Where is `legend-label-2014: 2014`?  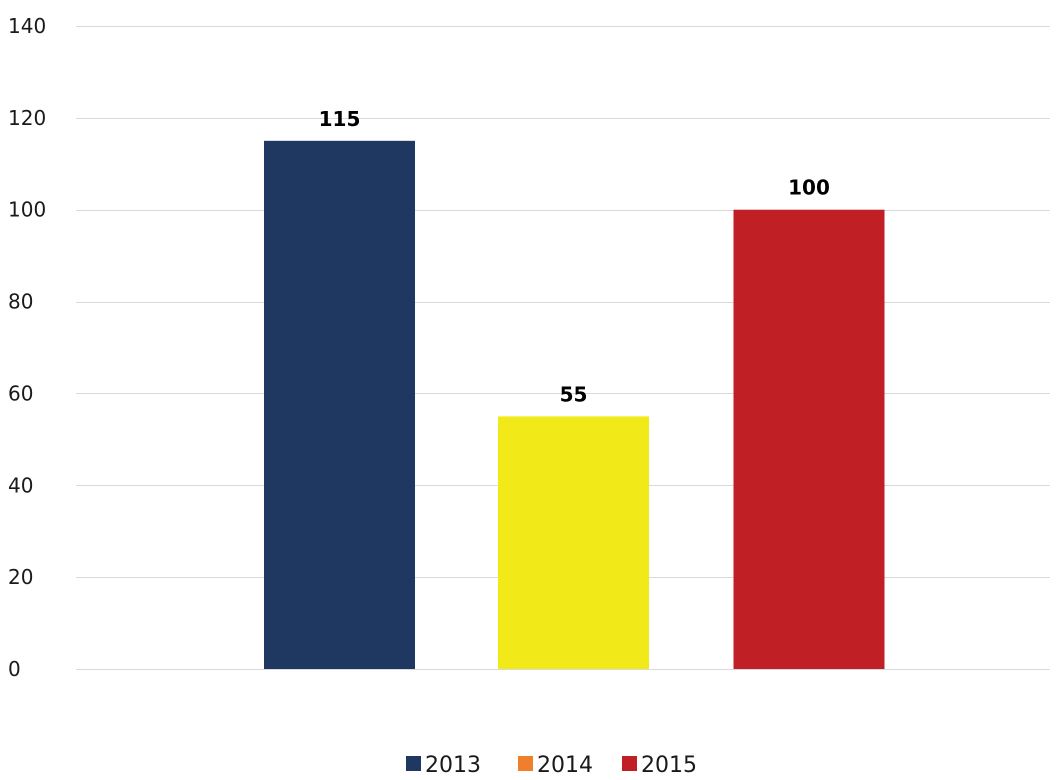 legend-label-2014: 2014 is located at coordinates (565, 765).